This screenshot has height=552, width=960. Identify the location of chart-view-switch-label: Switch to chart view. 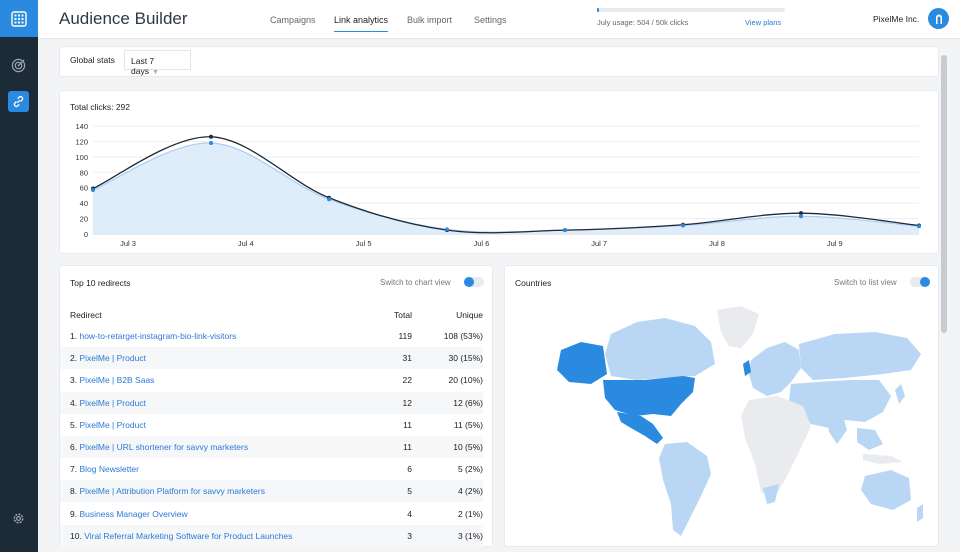
(415, 282).